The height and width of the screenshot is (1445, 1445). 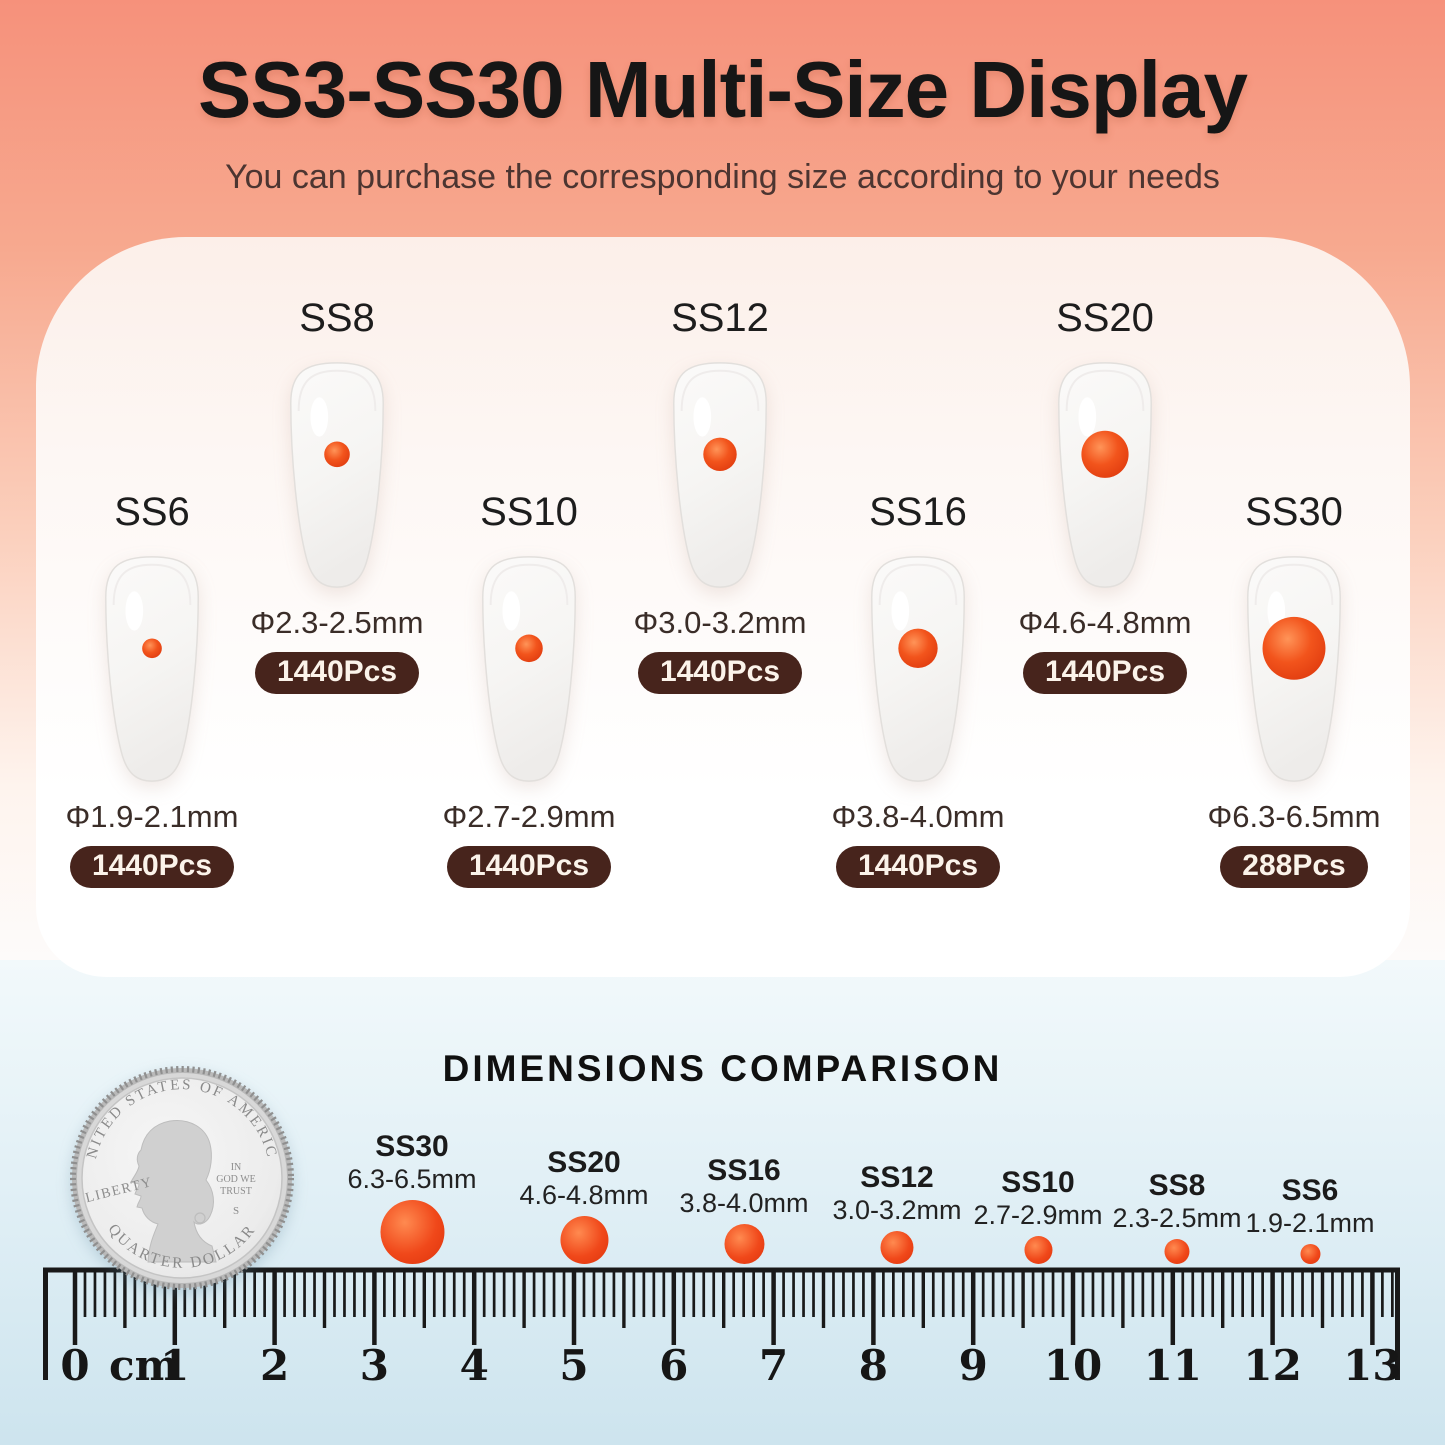 What do you see at coordinates (337, 318) in the screenshot?
I see `size-label: SS8` at bounding box center [337, 318].